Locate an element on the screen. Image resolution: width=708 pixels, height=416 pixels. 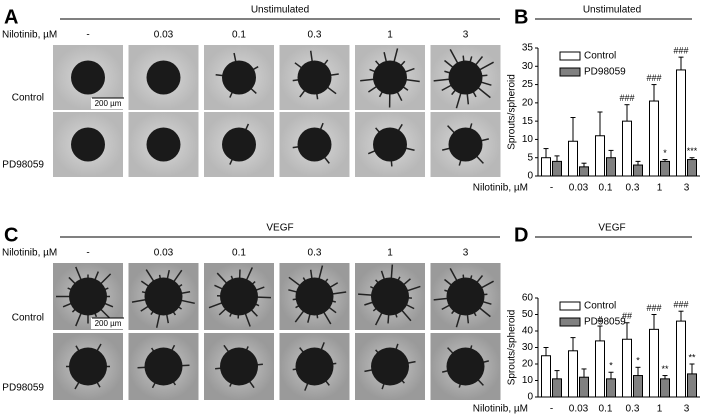
significance-label: ** is located at coordinates (665, 369).